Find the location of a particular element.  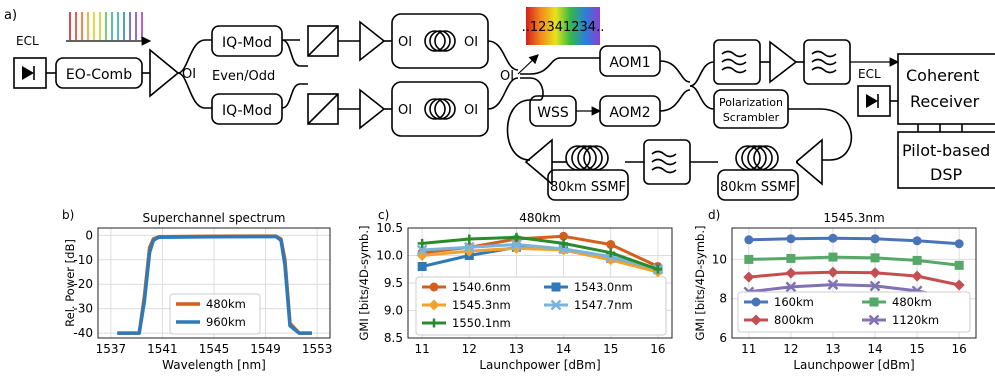

legend-entry: 1545.3nm is located at coordinates (481, 305).